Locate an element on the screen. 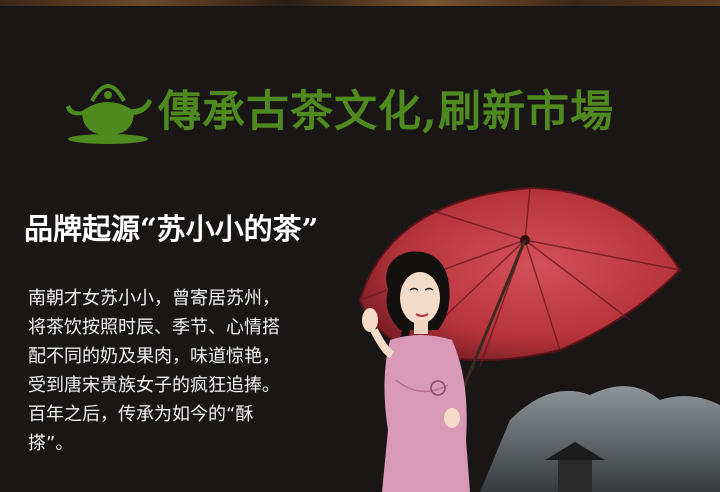 This screenshot has width=720, height=492. woman-hand is located at coordinates (370, 320).